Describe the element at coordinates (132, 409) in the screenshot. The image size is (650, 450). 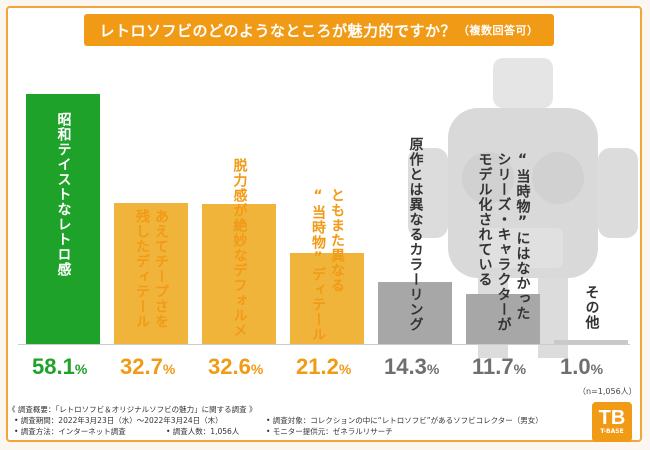
I see `footer-heading: 《 調査概要：「レトロソフビ＆オリジナルソフビの魅力」に関する調査 》` at that location.